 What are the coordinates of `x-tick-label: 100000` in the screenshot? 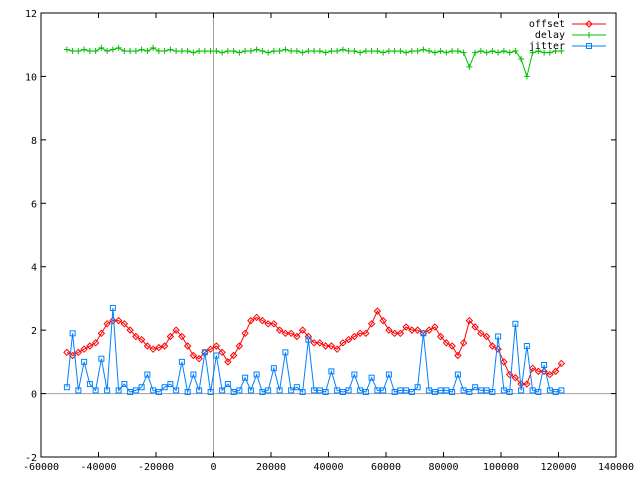 It's located at (501, 467).